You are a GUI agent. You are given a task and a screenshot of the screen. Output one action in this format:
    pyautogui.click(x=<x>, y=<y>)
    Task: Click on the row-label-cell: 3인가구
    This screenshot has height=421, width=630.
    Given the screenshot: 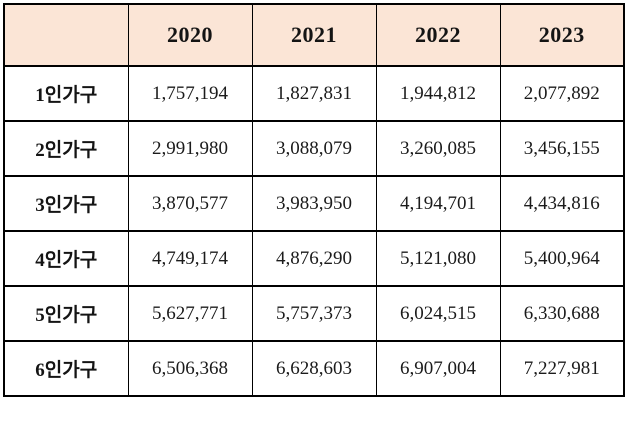 What is the action you would take?
    pyautogui.click(x=66, y=203)
    